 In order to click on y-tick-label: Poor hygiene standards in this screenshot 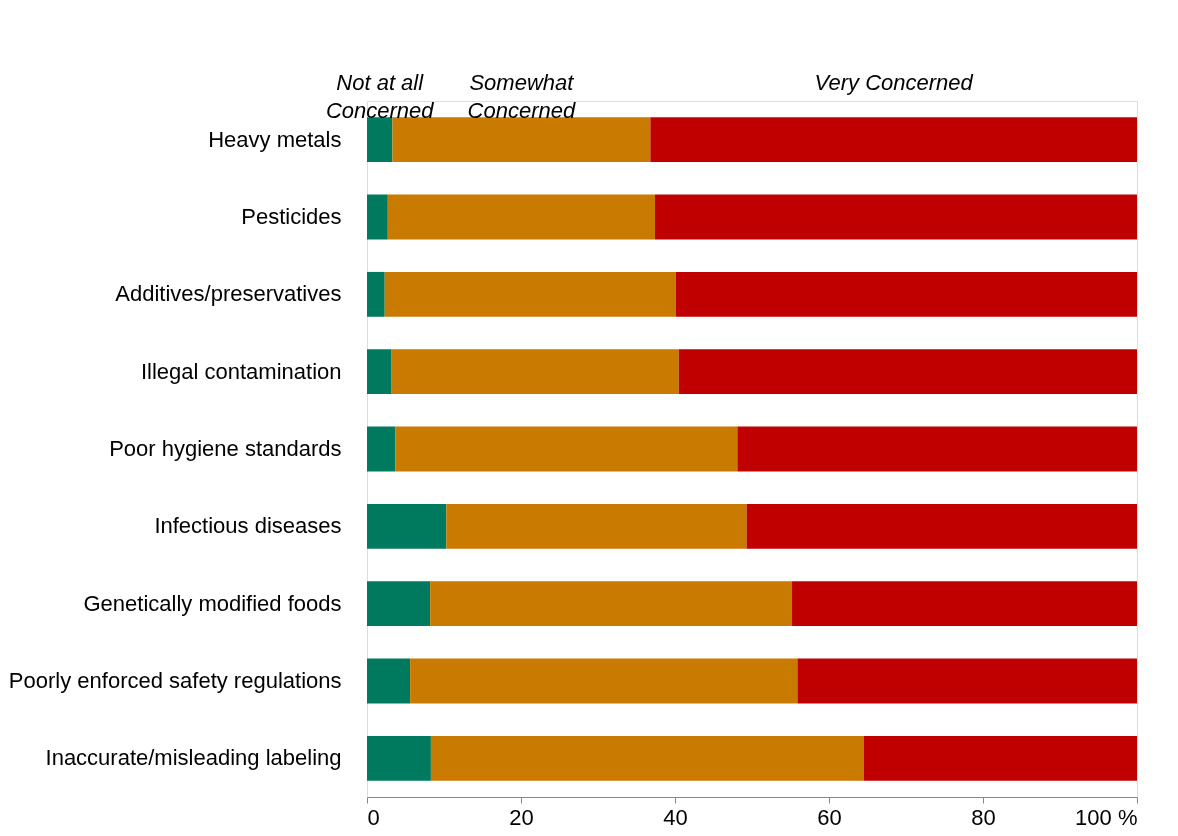, I will do `click(225, 448)`.